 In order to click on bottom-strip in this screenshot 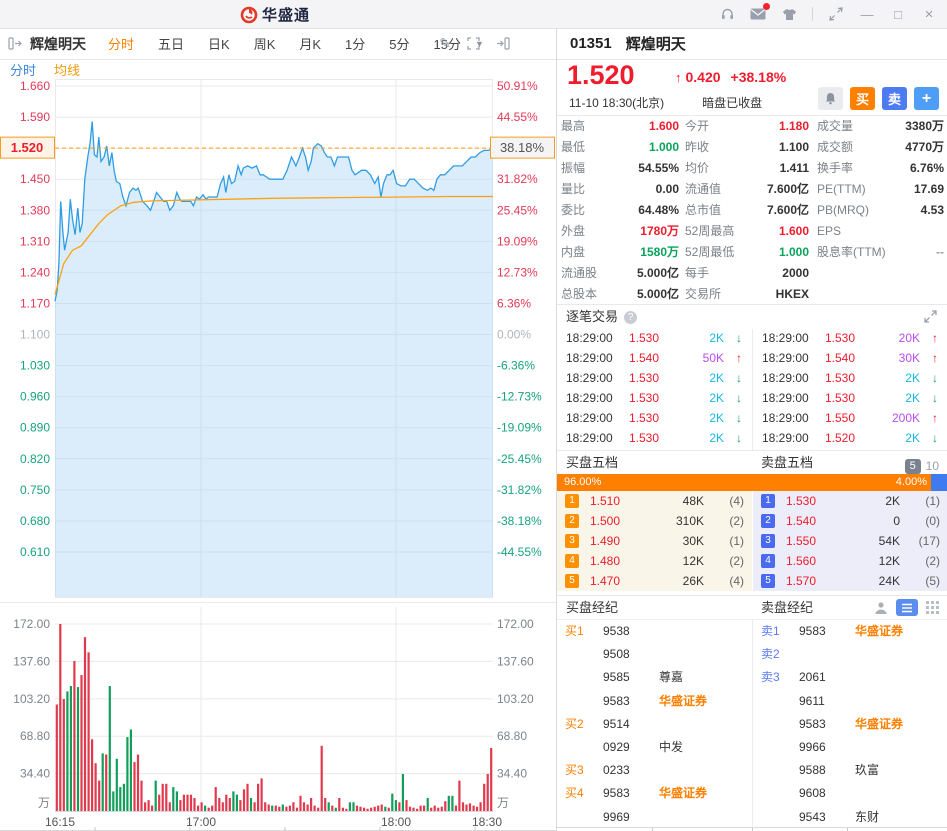, I will do `click(752, 829)`.